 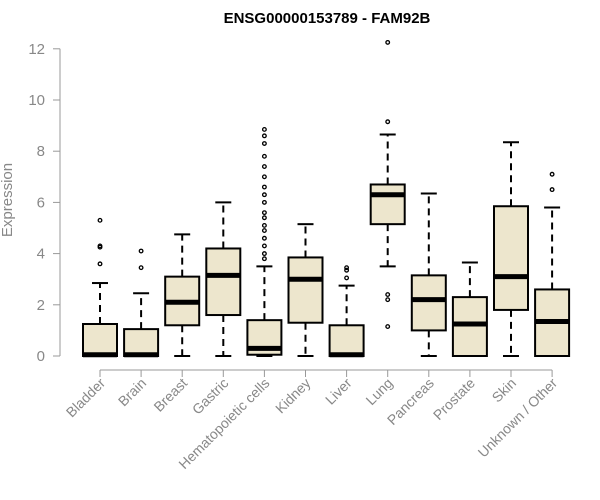 What do you see at coordinates (36, 49) in the screenshot?
I see `y-tick-label: 12` at bounding box center [36, 49].